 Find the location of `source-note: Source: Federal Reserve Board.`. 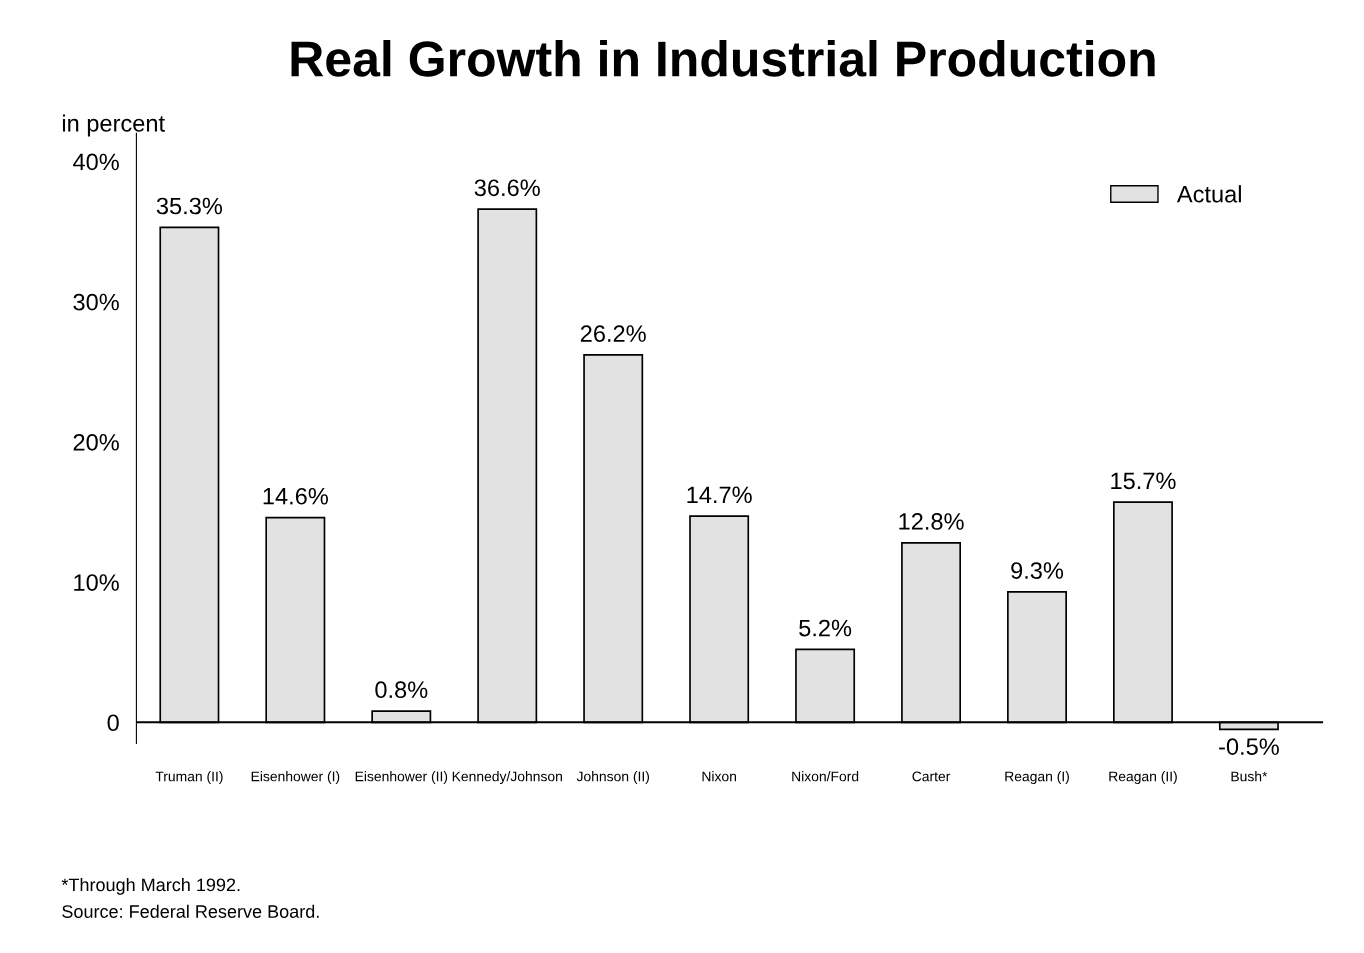

source-note: Source: Federal Reserve Board. is located at coordinates (190, 911).